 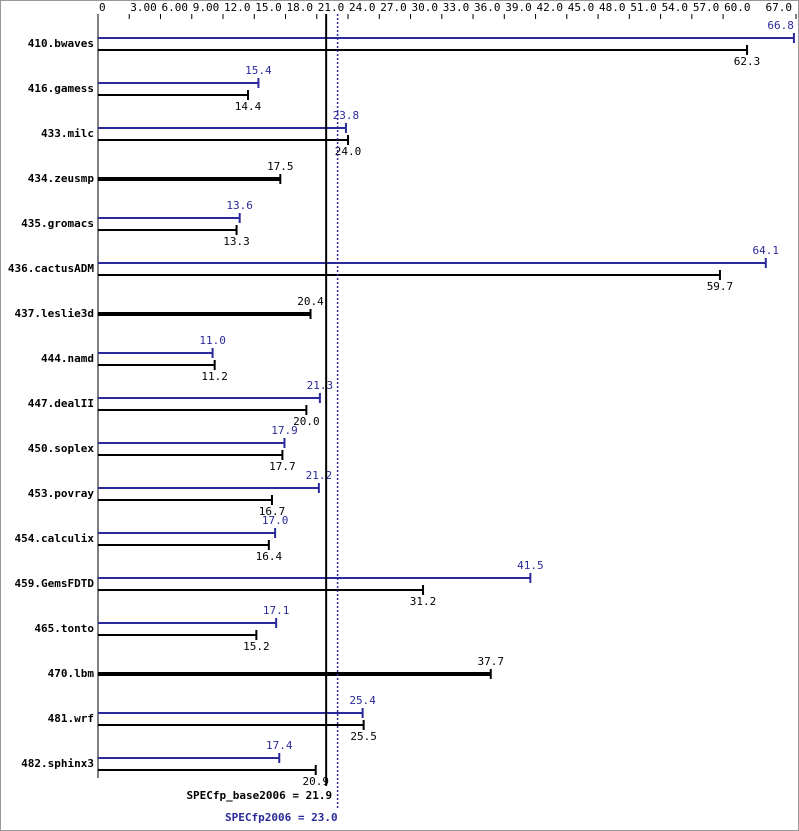 I want to click on value-label: 20.4, so click(x=310, y=301).